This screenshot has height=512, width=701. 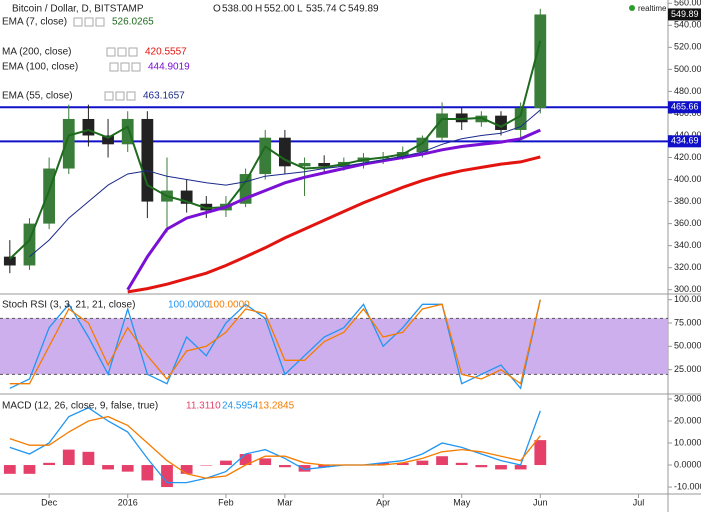 I want to click on legend-value: 420.5557, so click(x=166, y=52).